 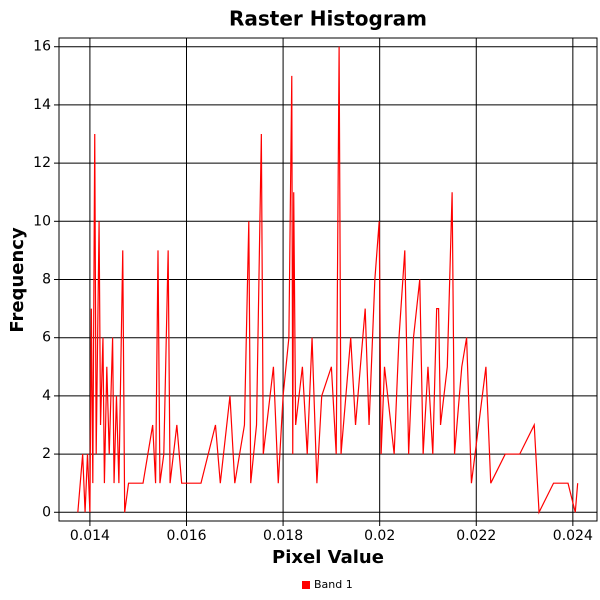 What do you see at coordinates (306, 585) in the screenshot?
I see `legend-swatch` at bounding box center [306, 585].